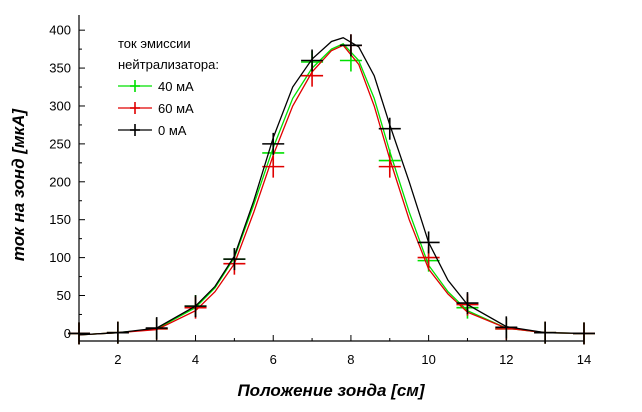 The width and height of the screenshot is (642, 412). What do you see at coordinates (64, 295) in the screenshot?
I see `y-tick-label: 50` at bounding box center [64, 295].